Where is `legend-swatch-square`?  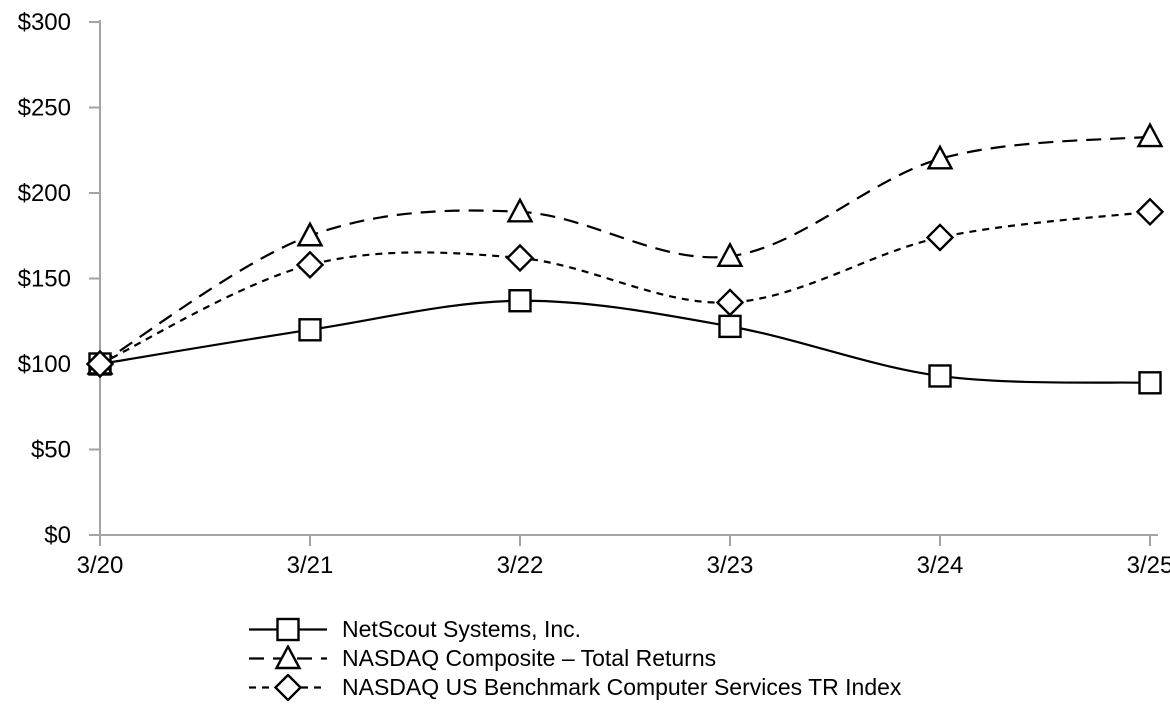
legend-swatch-square is located at coordinates (288, 629).